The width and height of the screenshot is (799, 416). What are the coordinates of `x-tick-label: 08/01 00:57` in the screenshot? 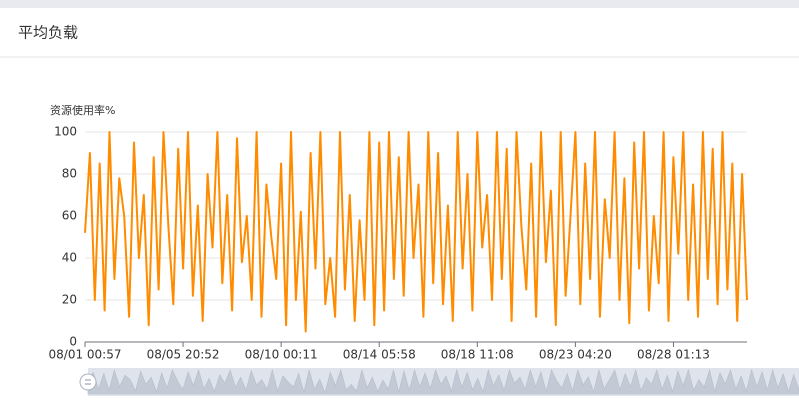 It's located at (85, 355).